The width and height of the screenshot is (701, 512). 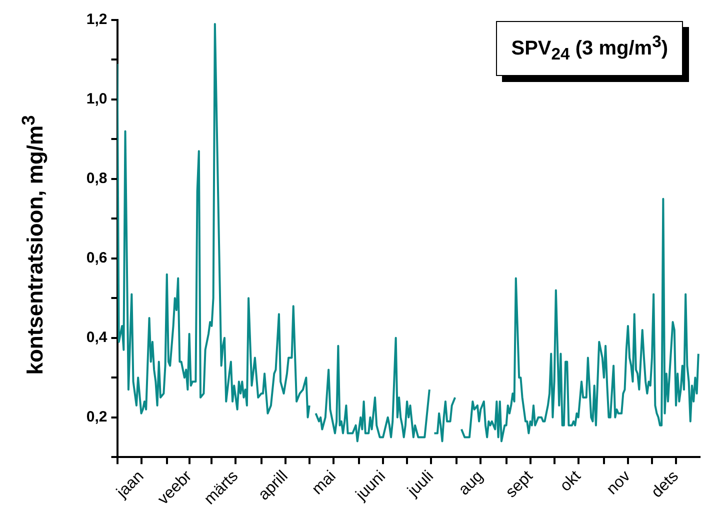 I want to click on y-tick-label: 1,2, so click(x=97, y=19).